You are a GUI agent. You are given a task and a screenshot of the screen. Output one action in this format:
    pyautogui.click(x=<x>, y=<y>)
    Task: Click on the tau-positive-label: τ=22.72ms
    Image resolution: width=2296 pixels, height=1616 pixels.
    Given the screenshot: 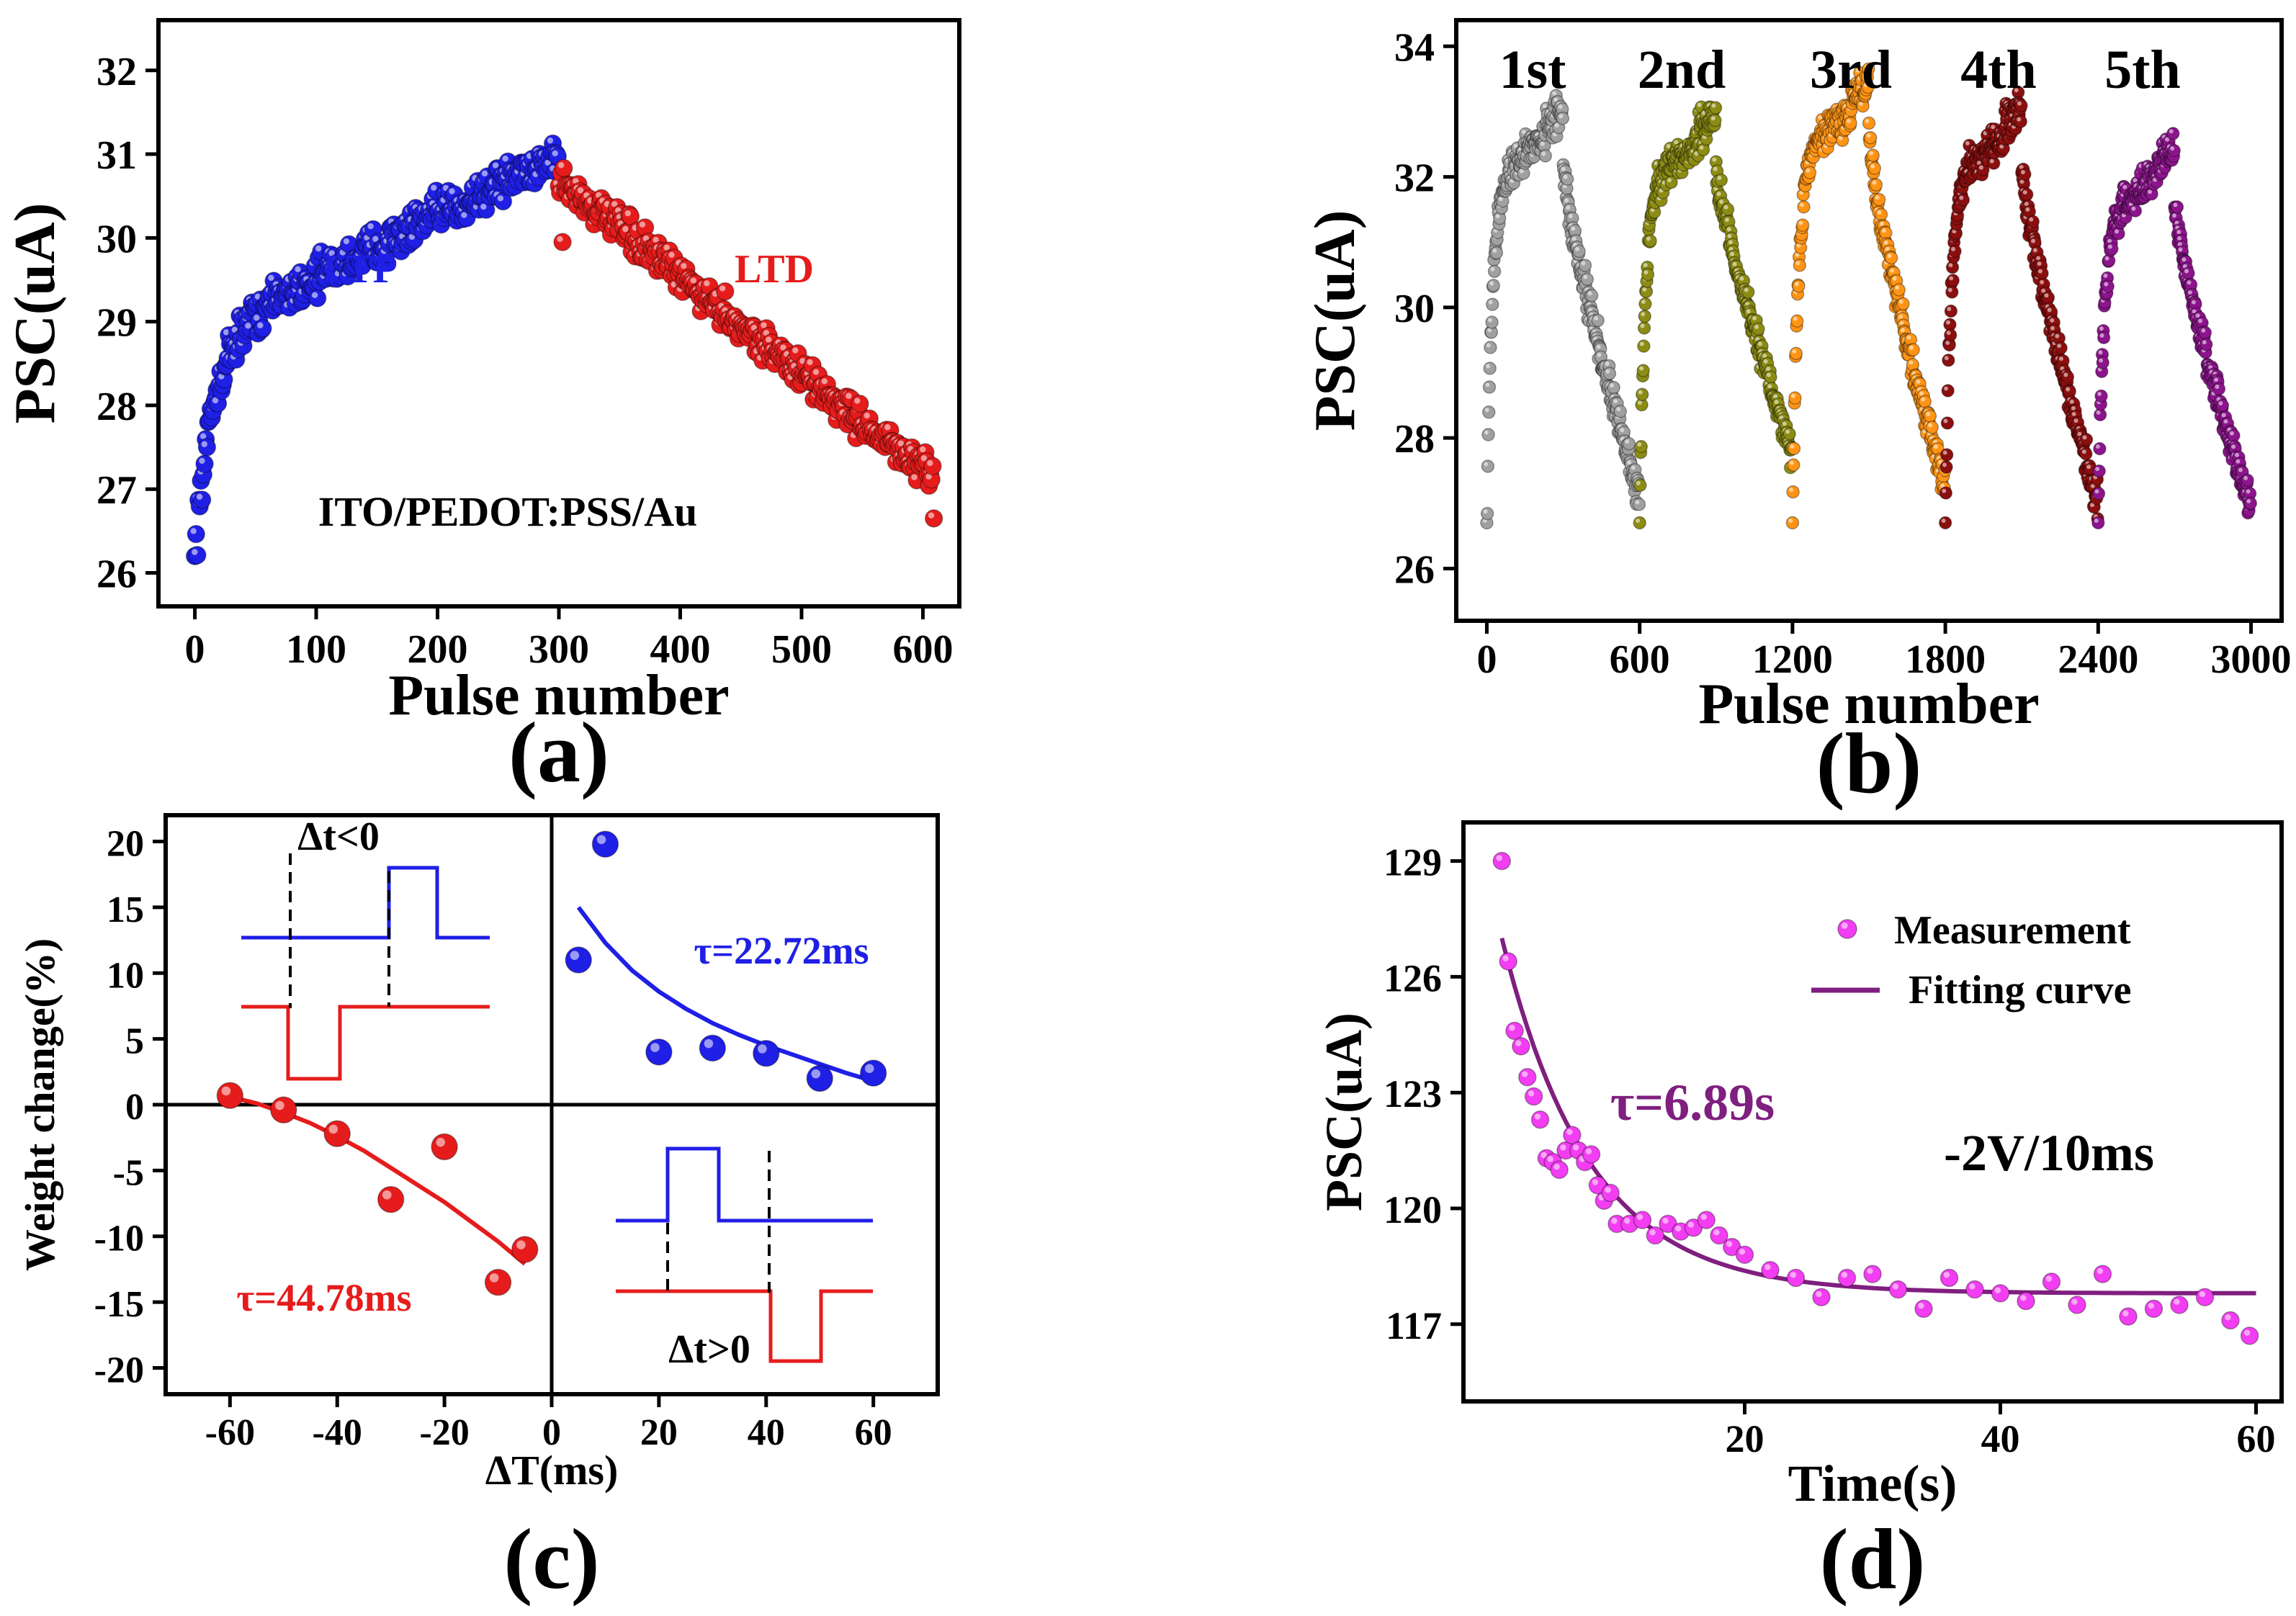 What is the action you would take?
    pyautogui.click(x=782, y=950)
    